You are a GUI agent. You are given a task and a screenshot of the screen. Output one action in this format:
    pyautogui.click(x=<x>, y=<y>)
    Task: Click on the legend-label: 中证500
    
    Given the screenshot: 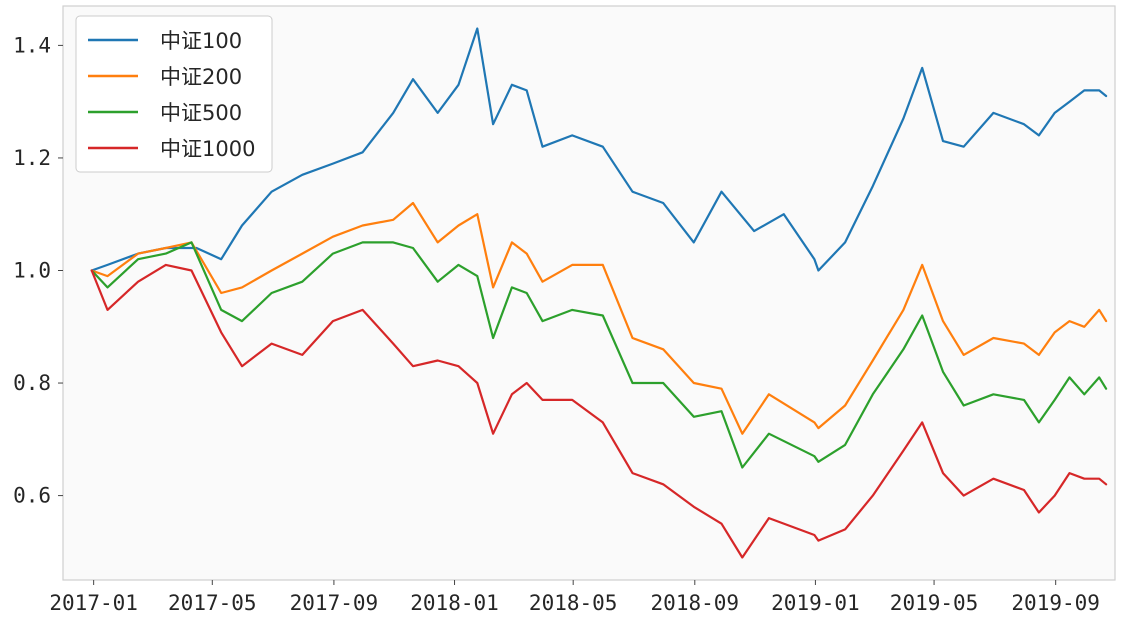 What is the action you would take?
    pyautogui.click(x=201, y=113)
    